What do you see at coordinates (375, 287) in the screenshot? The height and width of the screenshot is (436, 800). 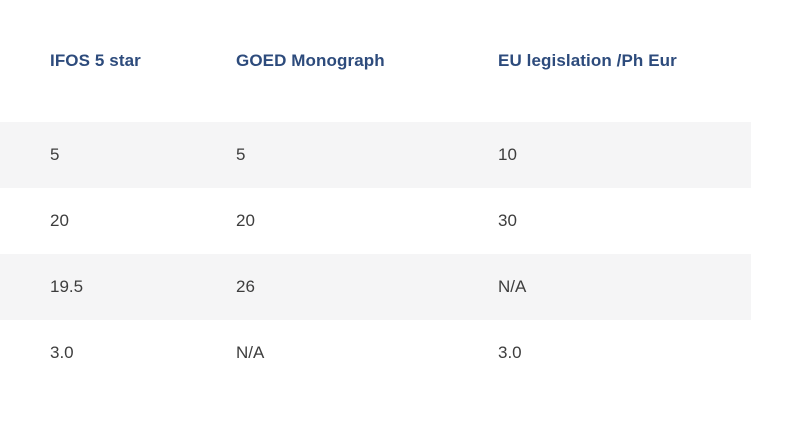 I see `table-row: 19.5 26 N/A` at bounding box center [375, 287].